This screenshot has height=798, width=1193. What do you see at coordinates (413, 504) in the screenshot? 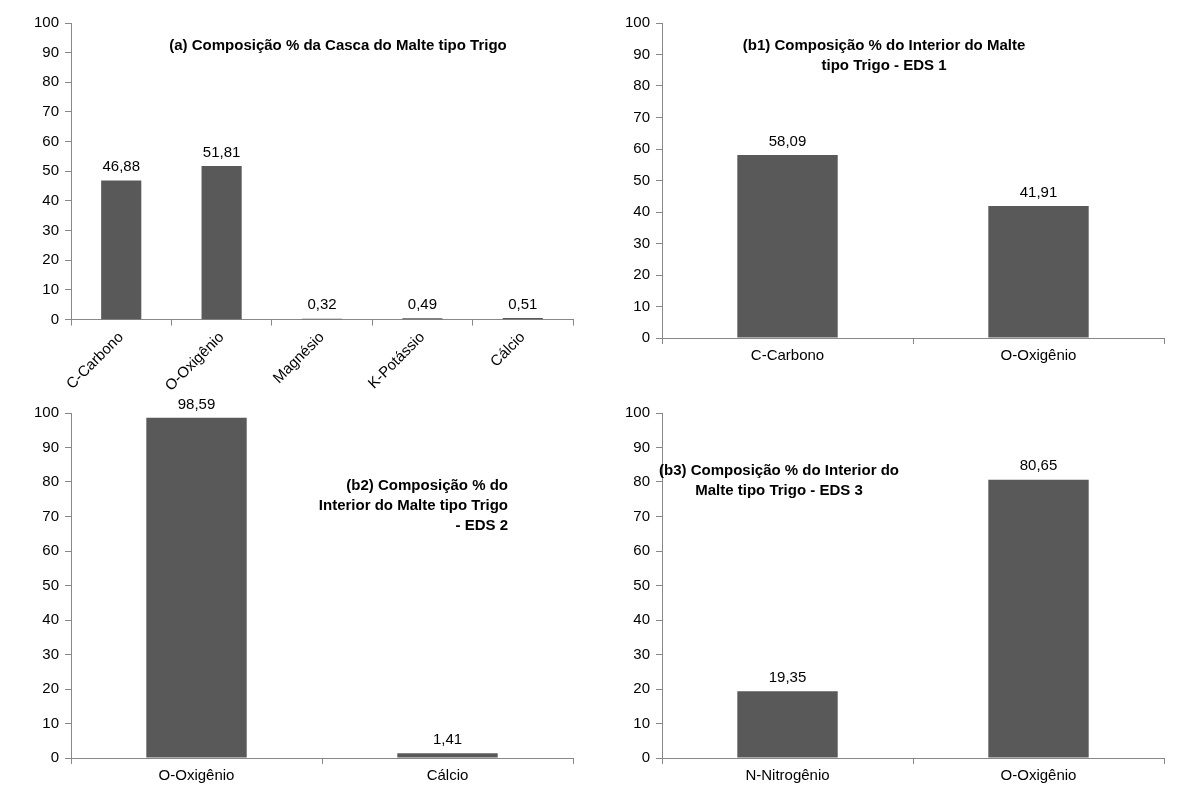
I see `text: (b2) Composição % do Interior do Malte tipo Trigo - EDS 2` at bounding box center [413, 504].